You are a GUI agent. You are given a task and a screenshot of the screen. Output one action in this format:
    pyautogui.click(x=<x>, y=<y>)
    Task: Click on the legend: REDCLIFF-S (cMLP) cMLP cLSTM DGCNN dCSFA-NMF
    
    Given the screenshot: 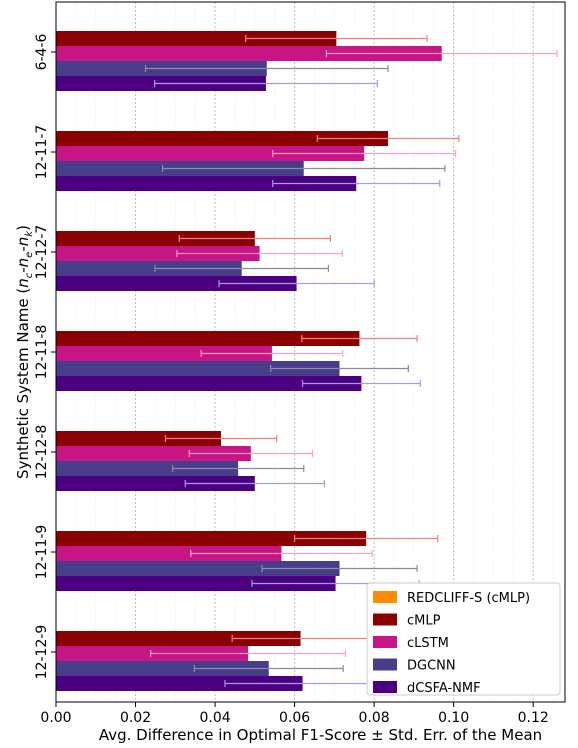 What is the action you would take?
    pyautogui.click(x=463, y=639)
    